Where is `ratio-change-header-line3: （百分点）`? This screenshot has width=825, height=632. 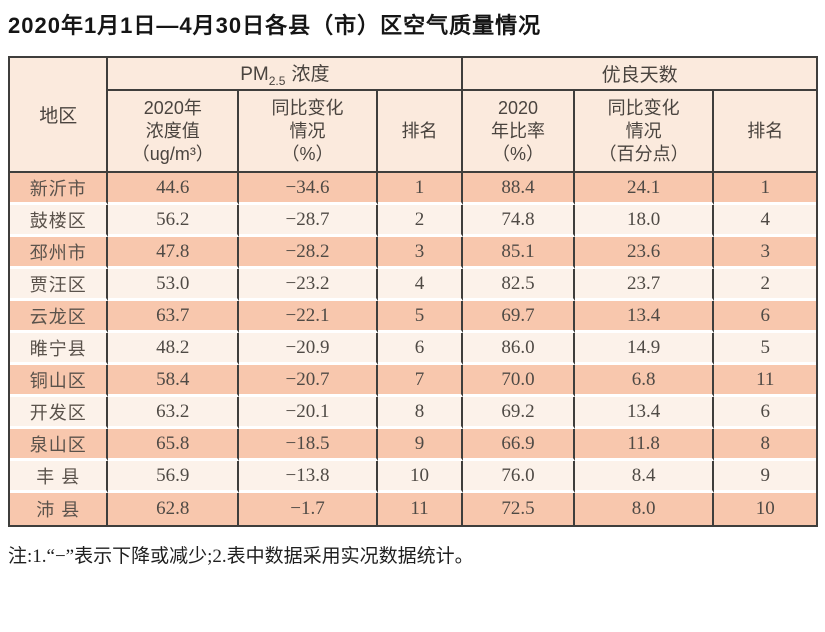 ratio-change-header-line3: （百分点） is located at coordinates (643, 153).